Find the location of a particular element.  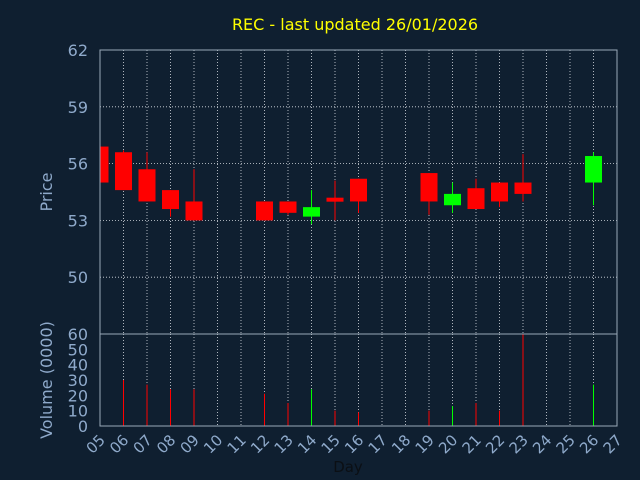

x-tick: 12 is located at coordinates (260, 444).